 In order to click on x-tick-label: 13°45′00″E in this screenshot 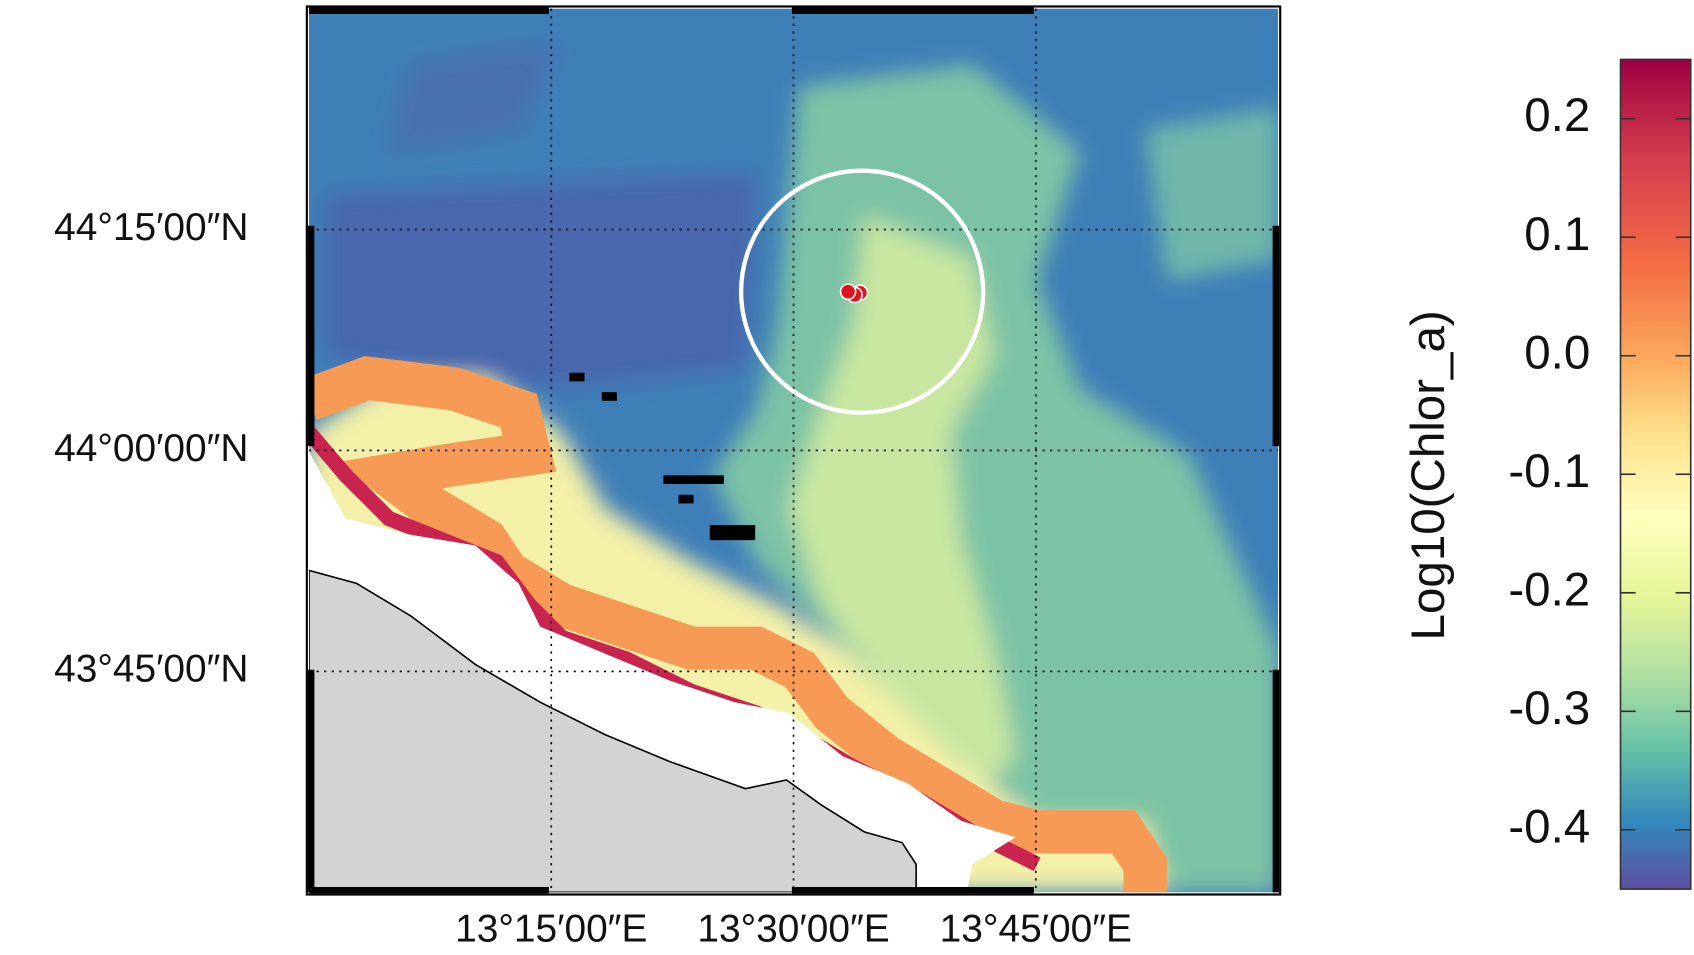, I will do `click(1036, 928)`.